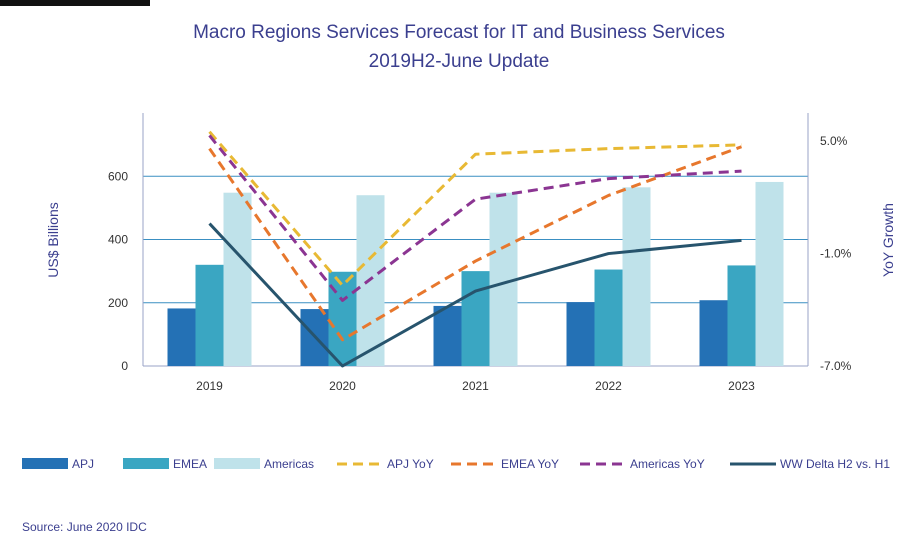 The height and width of the screenshot is (553, 918). Describe the element at coordinates (410, 464) in the screenshot. I see `legend-label-apj-yoy: APJ YoY` at that location.